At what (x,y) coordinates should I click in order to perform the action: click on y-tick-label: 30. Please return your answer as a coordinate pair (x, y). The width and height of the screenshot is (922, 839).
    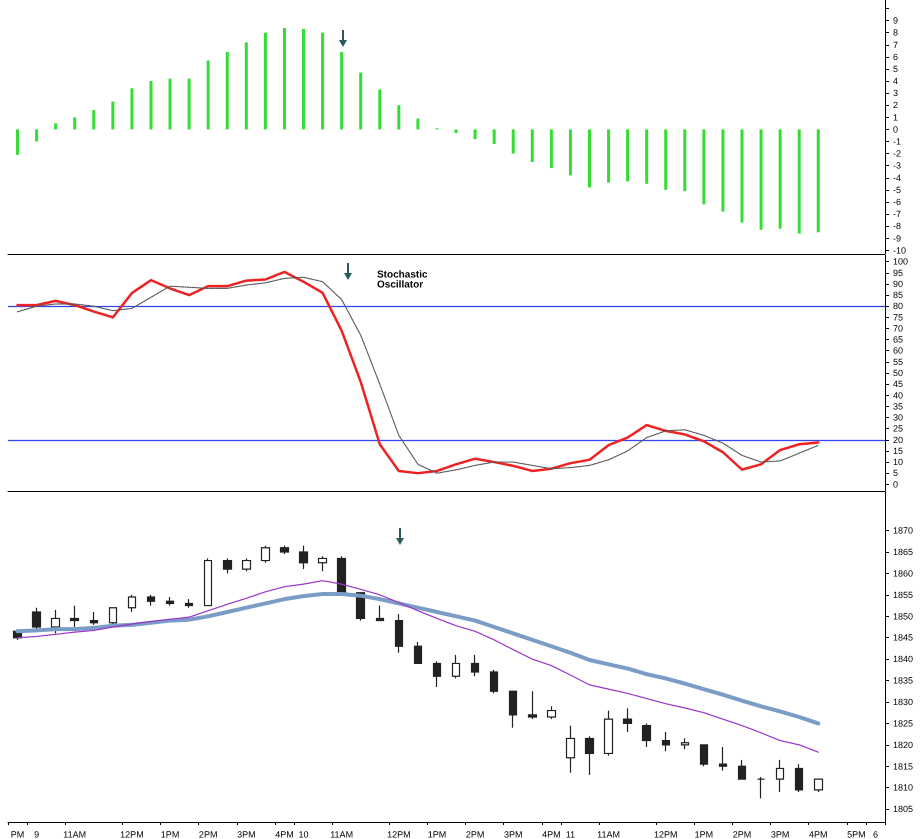
    Looking at the image, I should click on (898, 417).